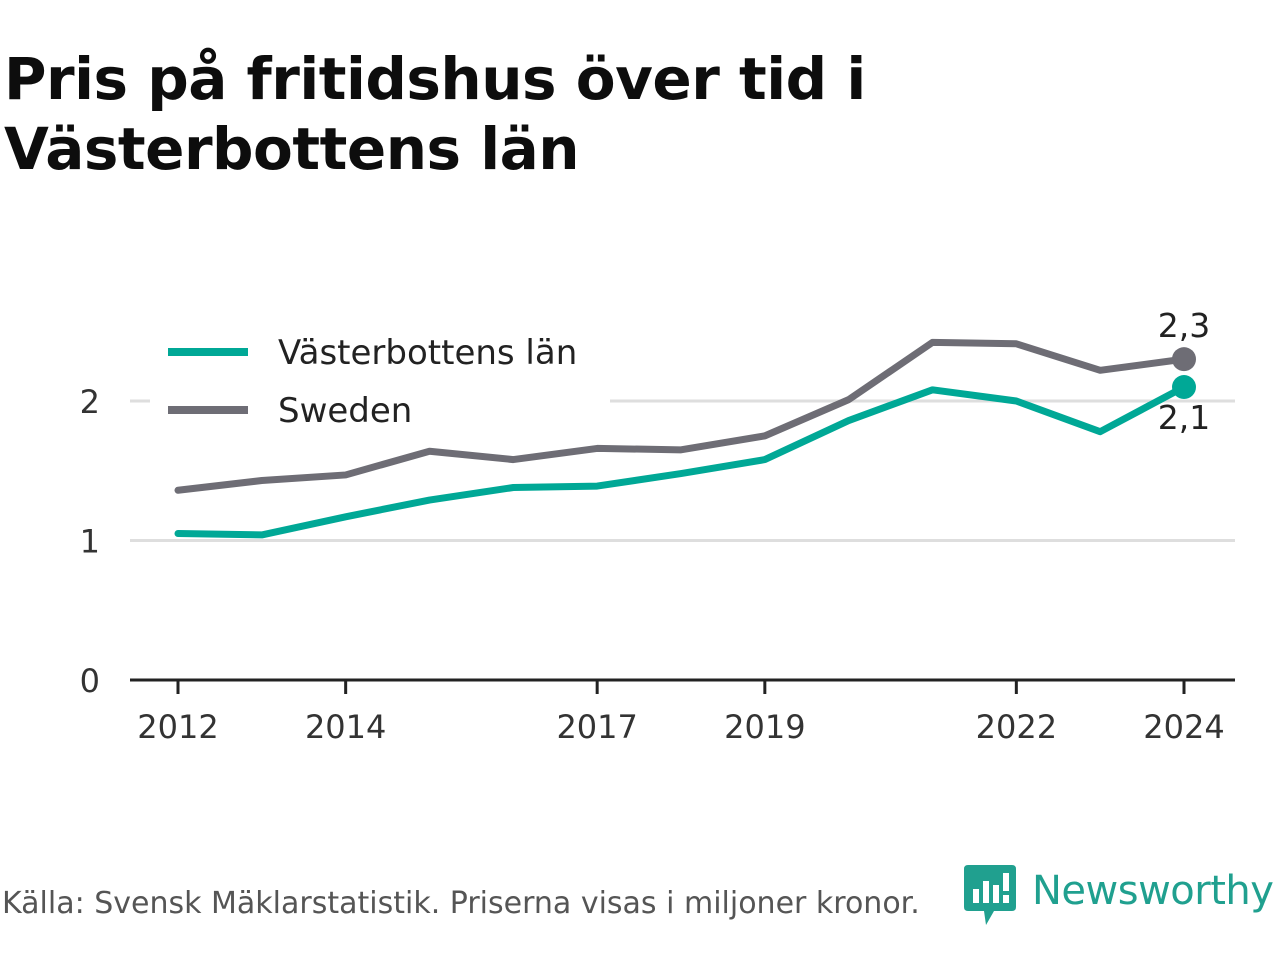 Image resolution: width=1280 pixels, height=960 pixels. Describe the element at coordinates (90, 681) in the screenshot. I see `y-tick-label: 0` at that location.